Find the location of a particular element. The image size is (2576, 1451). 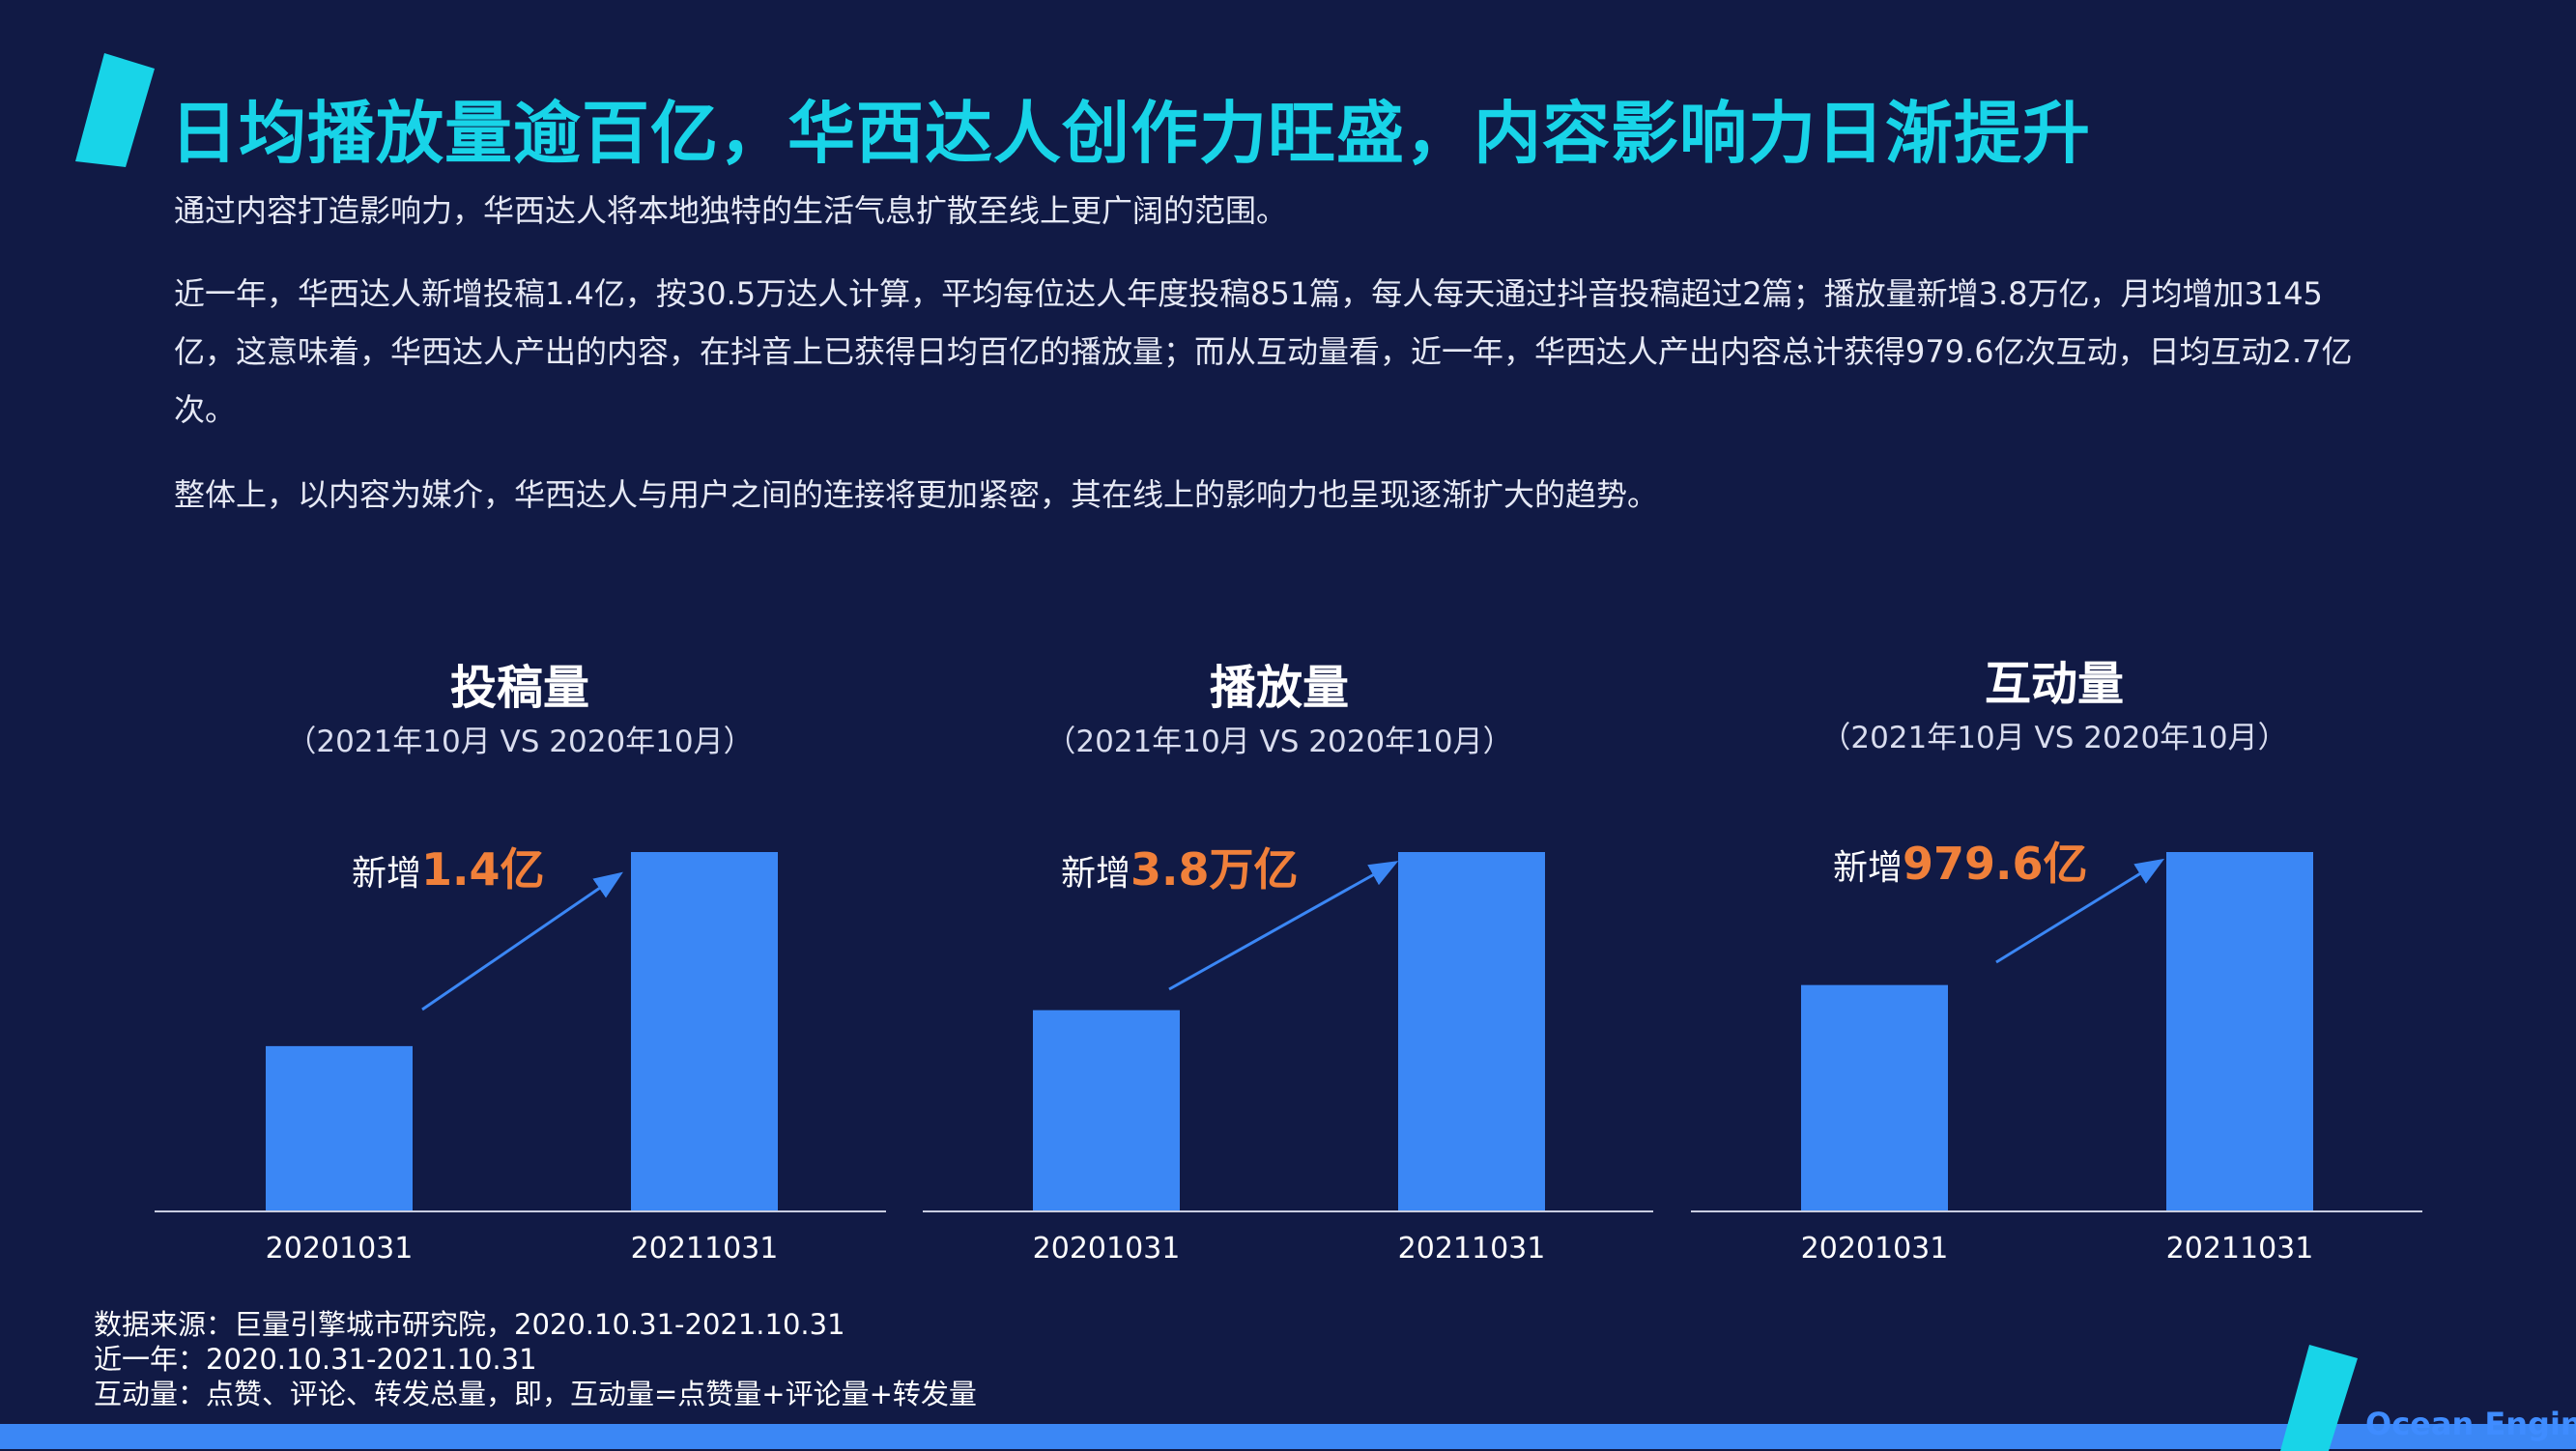

chart-title-submissions: 投稿量 is located at coordinates (519, 688).